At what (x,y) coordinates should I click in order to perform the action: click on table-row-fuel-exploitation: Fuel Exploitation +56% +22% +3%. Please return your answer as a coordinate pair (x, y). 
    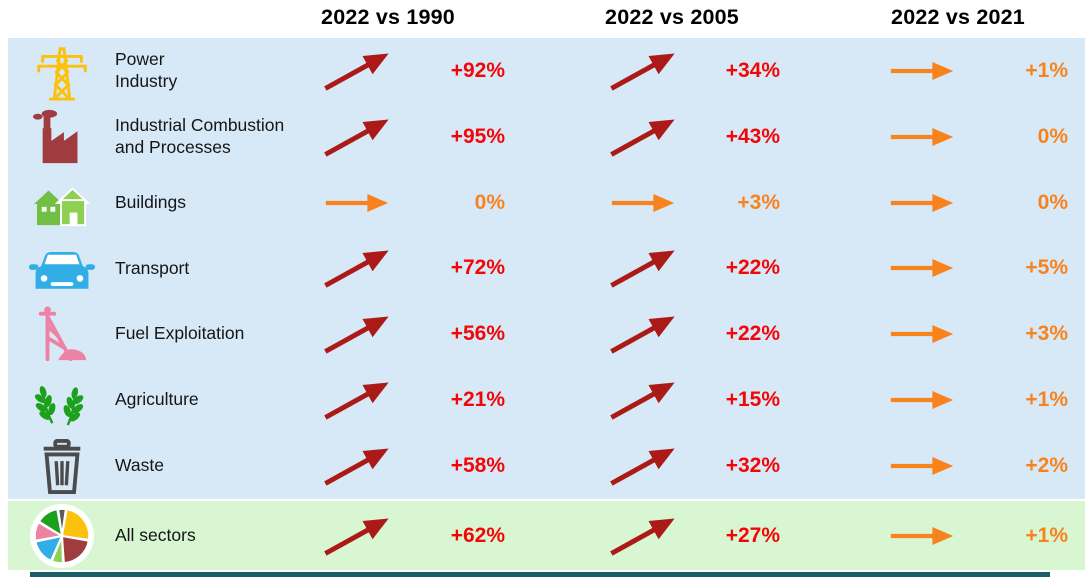
    Looking at the image, I should click on (546, 334).